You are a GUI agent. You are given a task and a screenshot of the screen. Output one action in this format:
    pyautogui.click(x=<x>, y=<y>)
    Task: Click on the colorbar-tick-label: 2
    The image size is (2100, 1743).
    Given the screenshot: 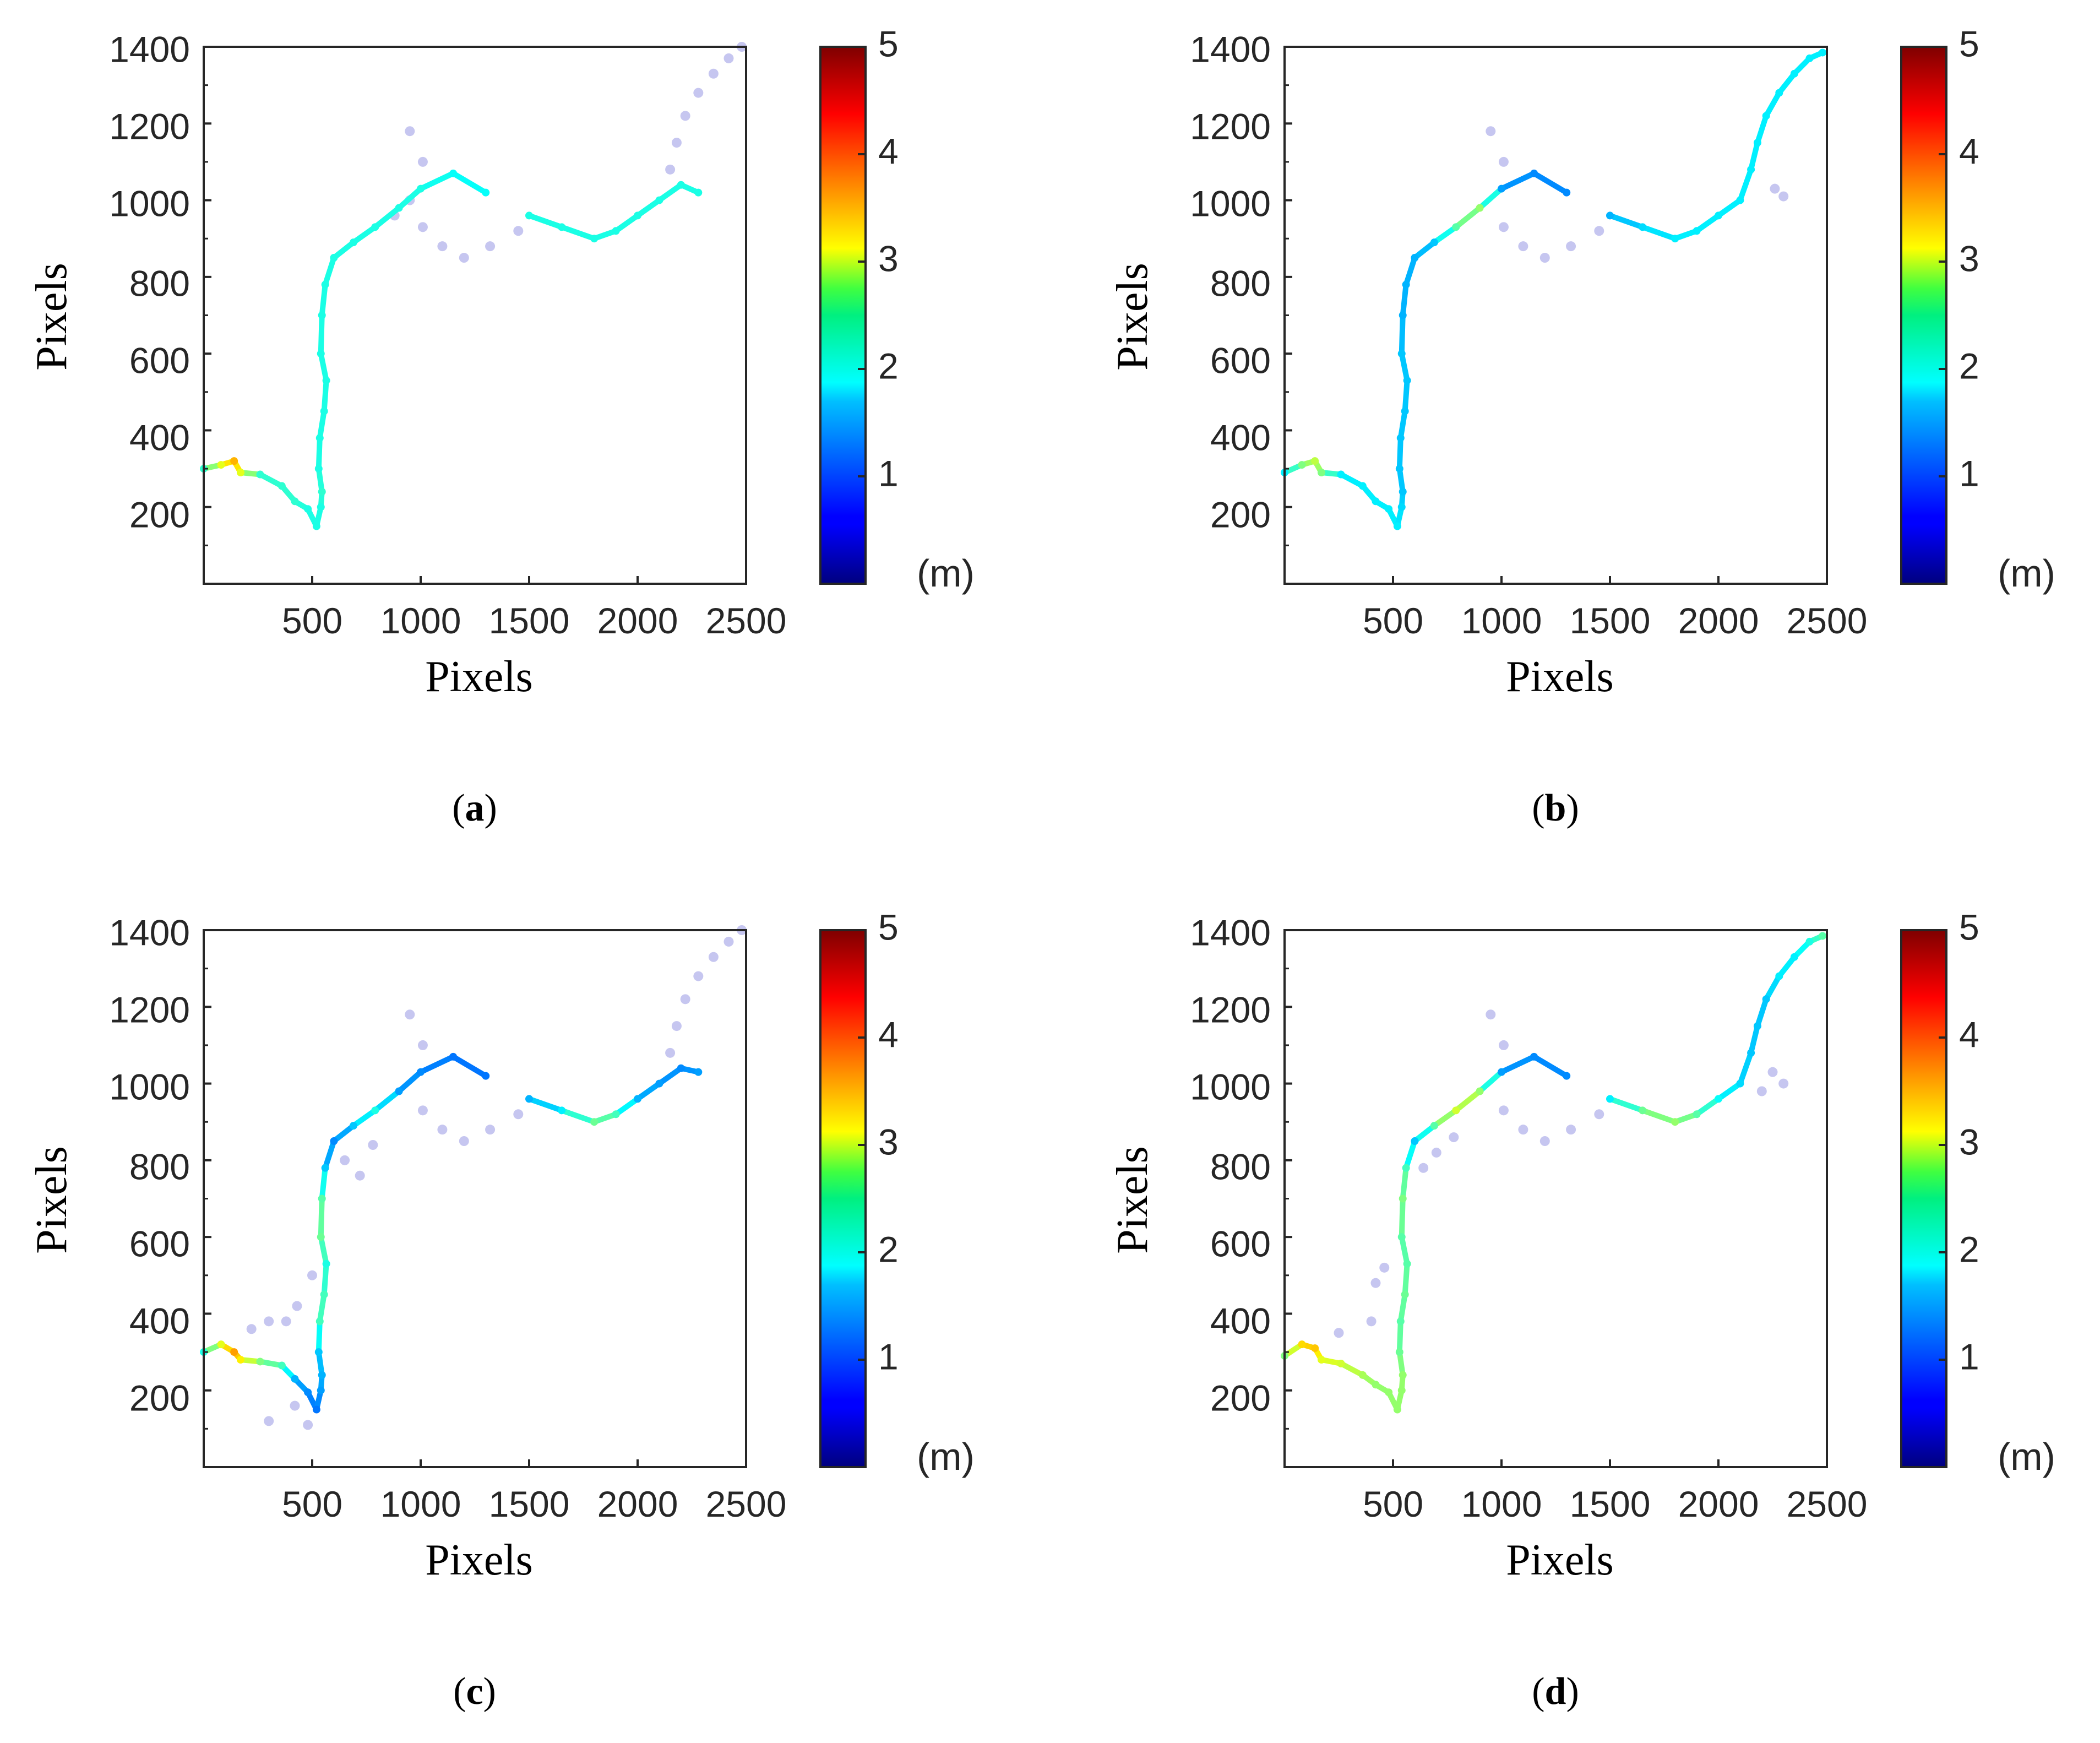 What is the action you would take?
    pyautogui.click(x=1969, y=365)
    